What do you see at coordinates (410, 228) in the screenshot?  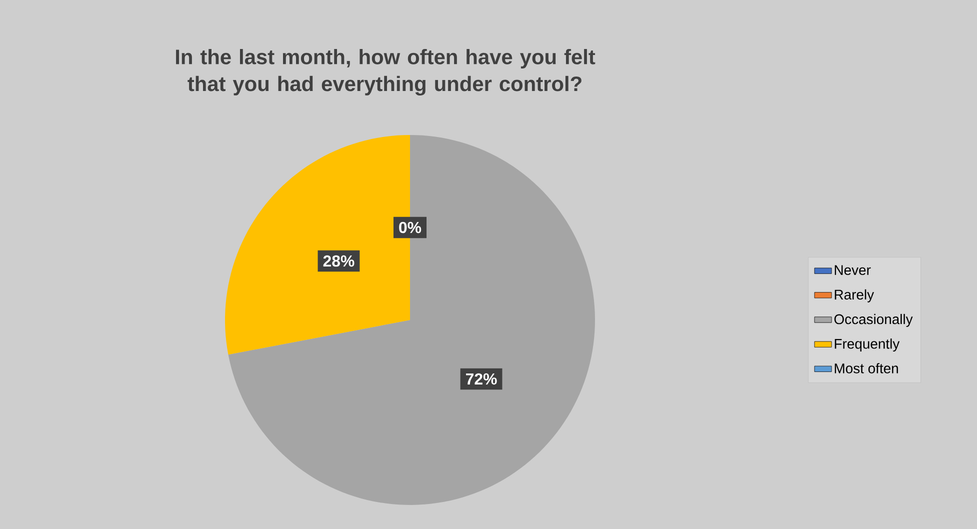 I see `text: 0%` at bounding box center [410, 228].